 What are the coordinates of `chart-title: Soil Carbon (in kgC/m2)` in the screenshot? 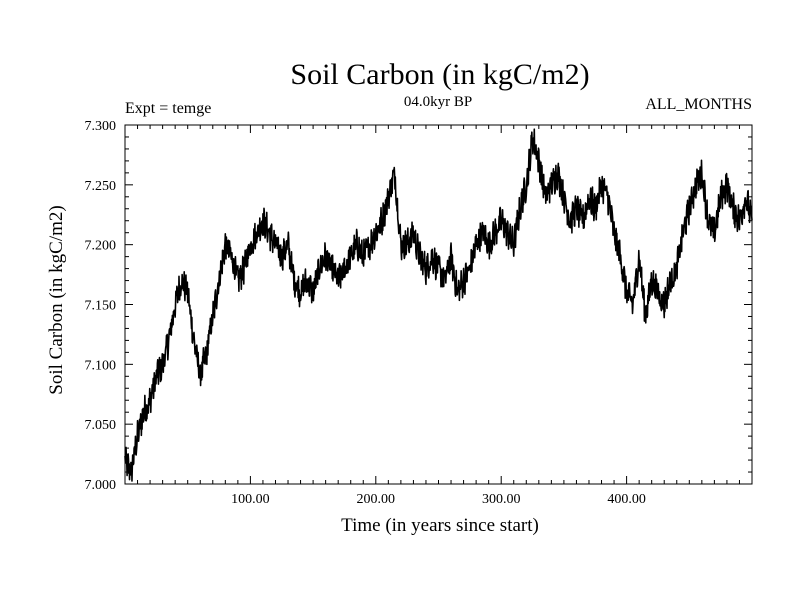 It's located at (439, 74).